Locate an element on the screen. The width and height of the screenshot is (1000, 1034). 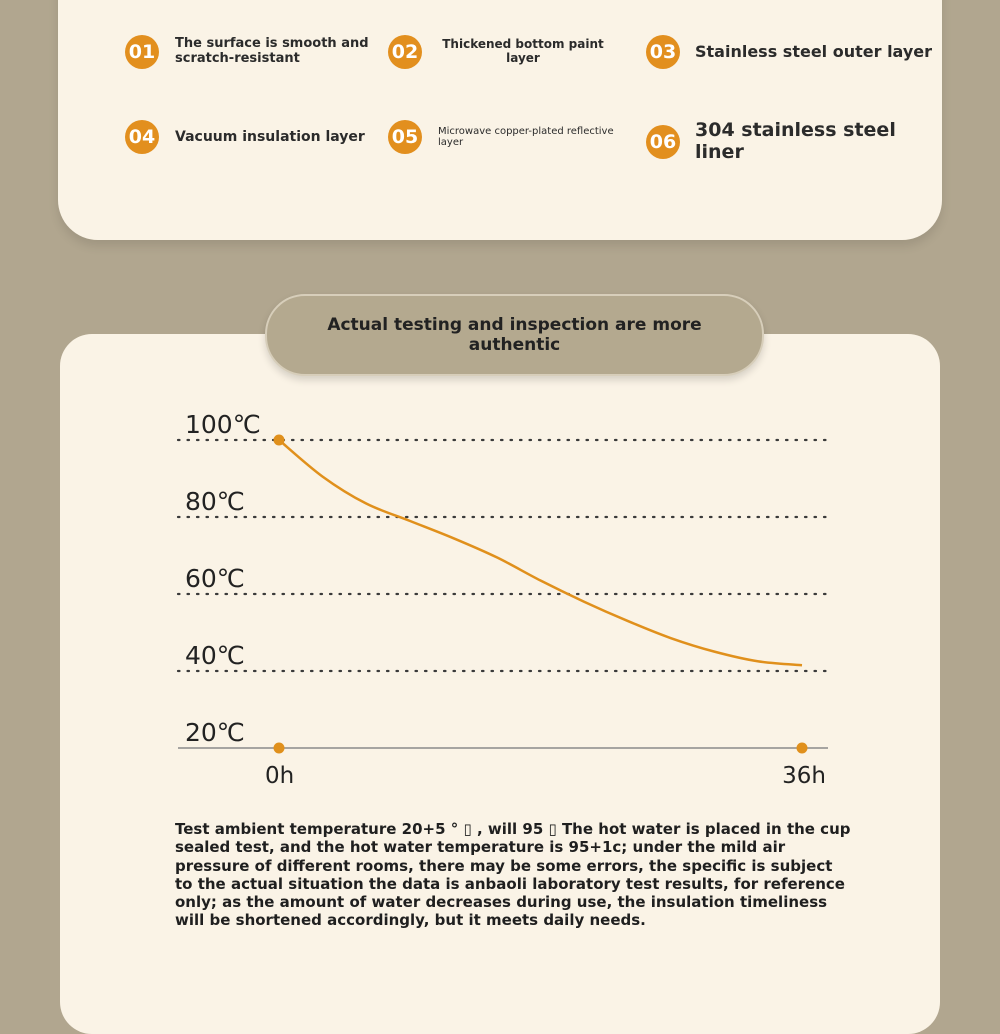
feature-item-03: 03 Stainless steel outer layer is located at coordinates (790, 52).